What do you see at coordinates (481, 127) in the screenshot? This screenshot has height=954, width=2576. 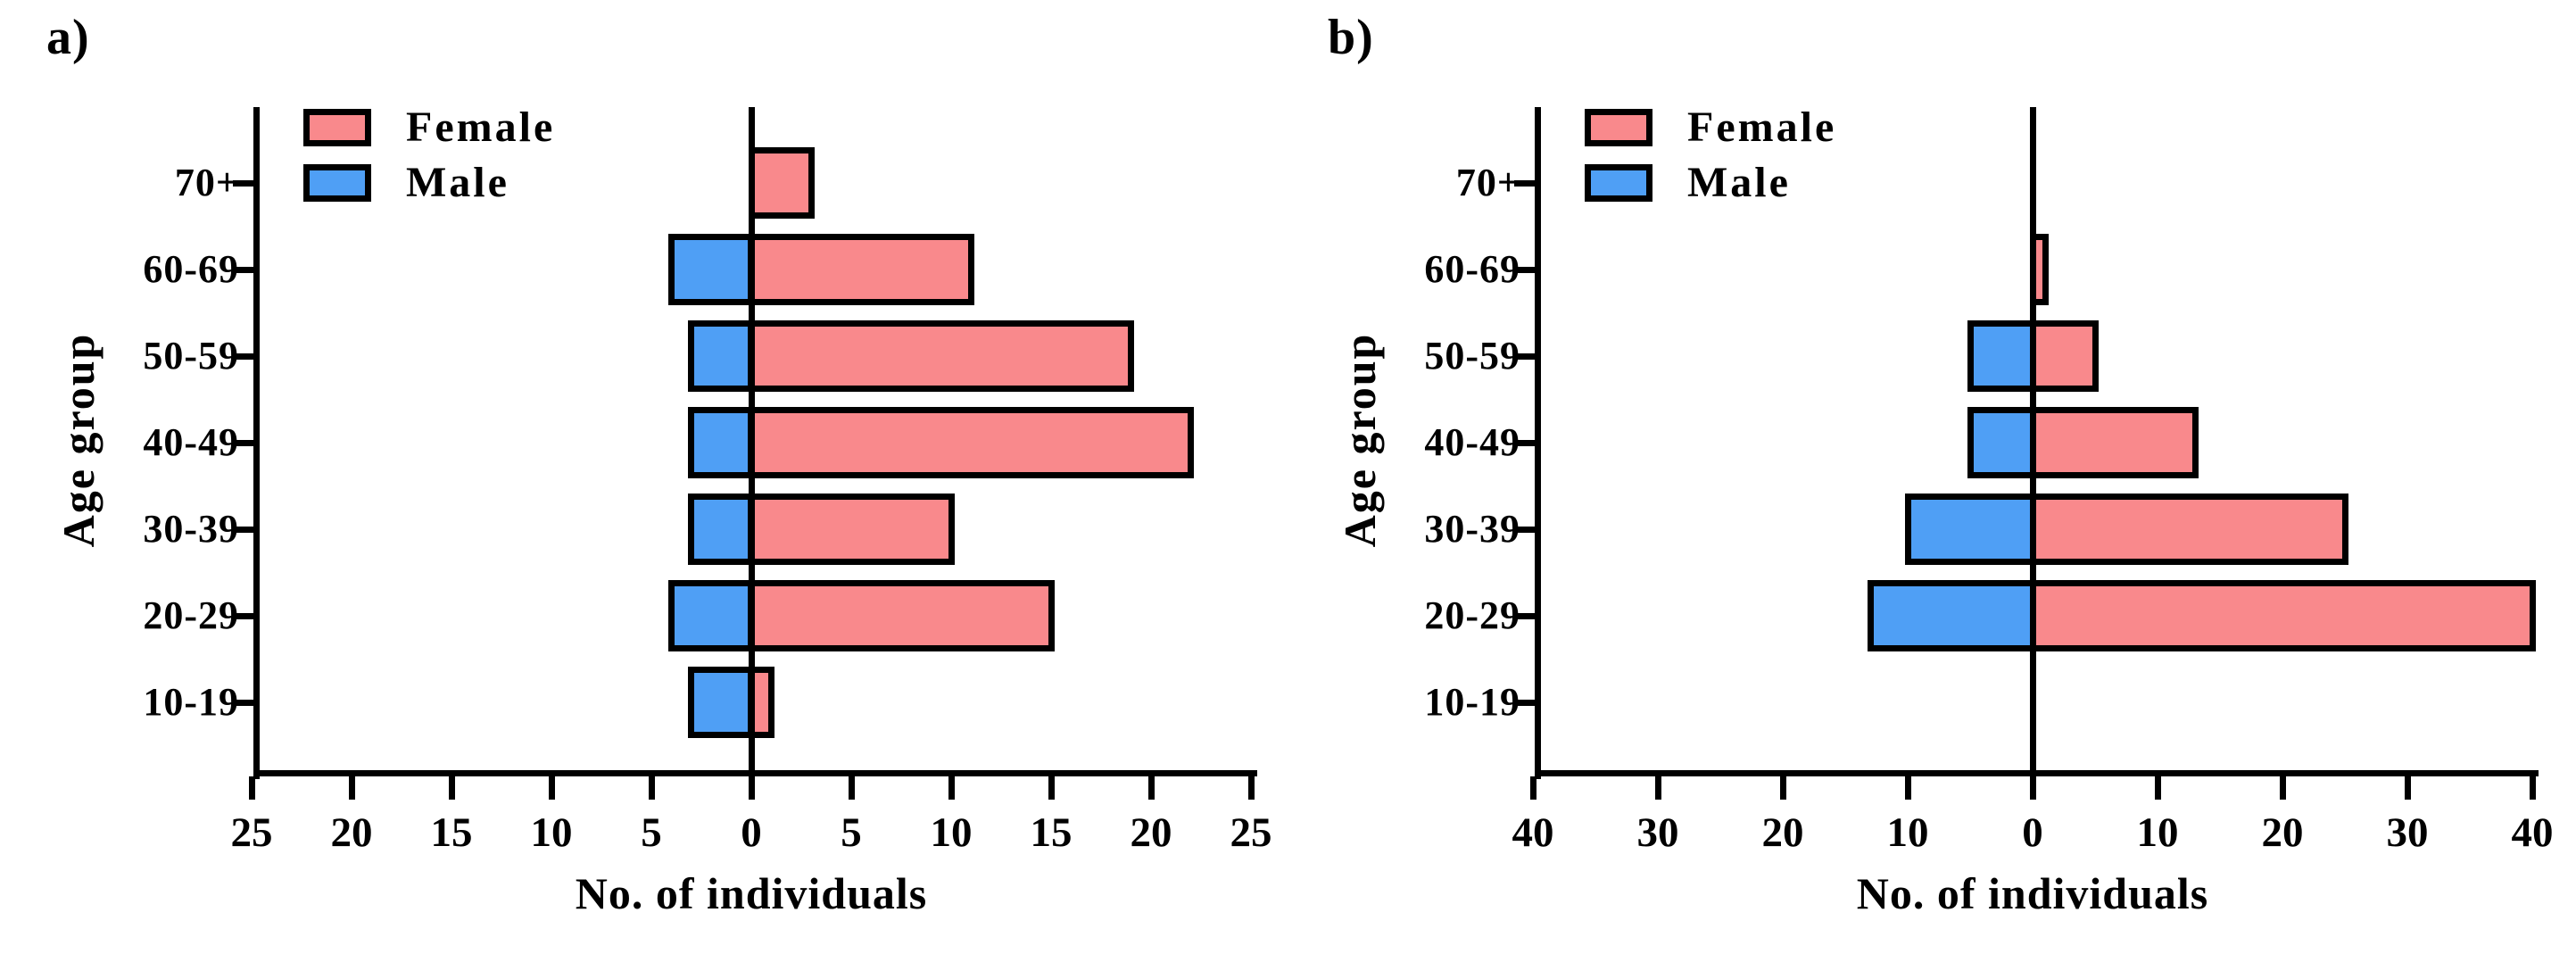 I see `legend-female-label: Female` at bounding box center [481, 127].